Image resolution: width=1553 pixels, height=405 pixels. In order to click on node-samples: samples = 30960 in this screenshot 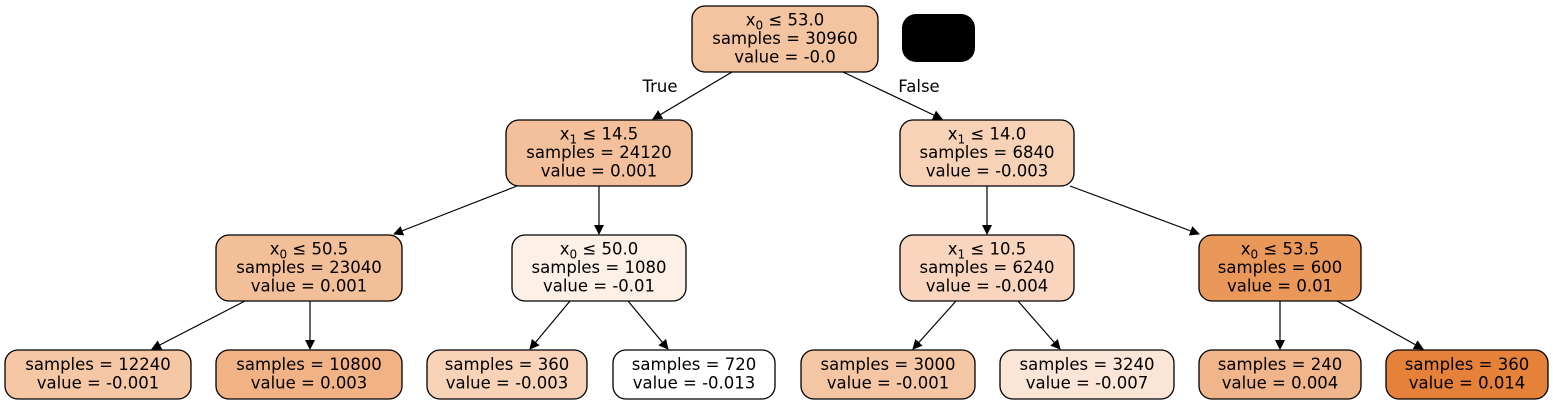, I will do `click(784, 38)`.